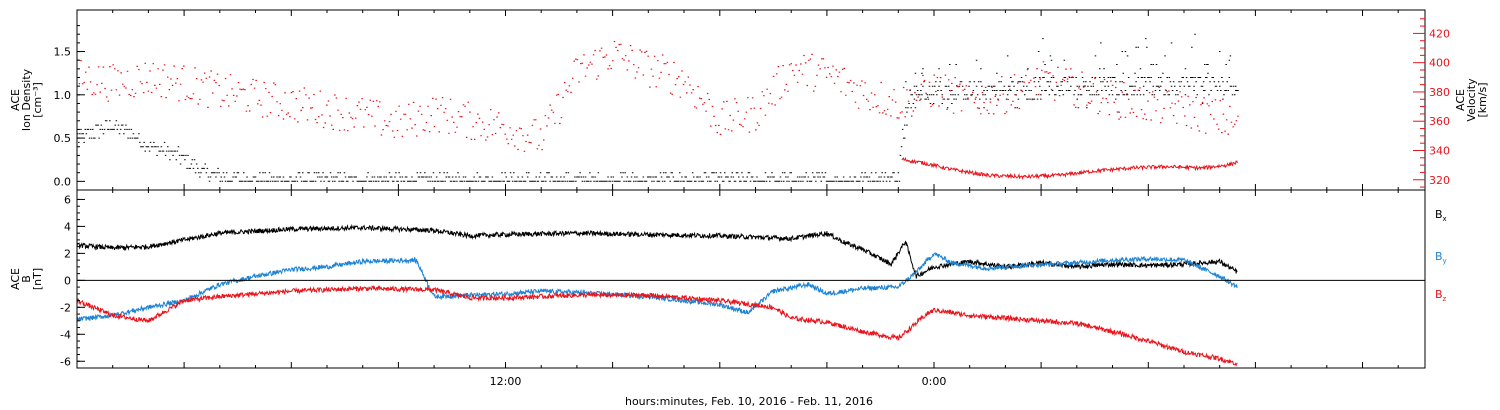 Image resolution: width=1500 pixels, height=410 pixels. I want to click on y-left-tick-label: 1.0, so click(63, 95).